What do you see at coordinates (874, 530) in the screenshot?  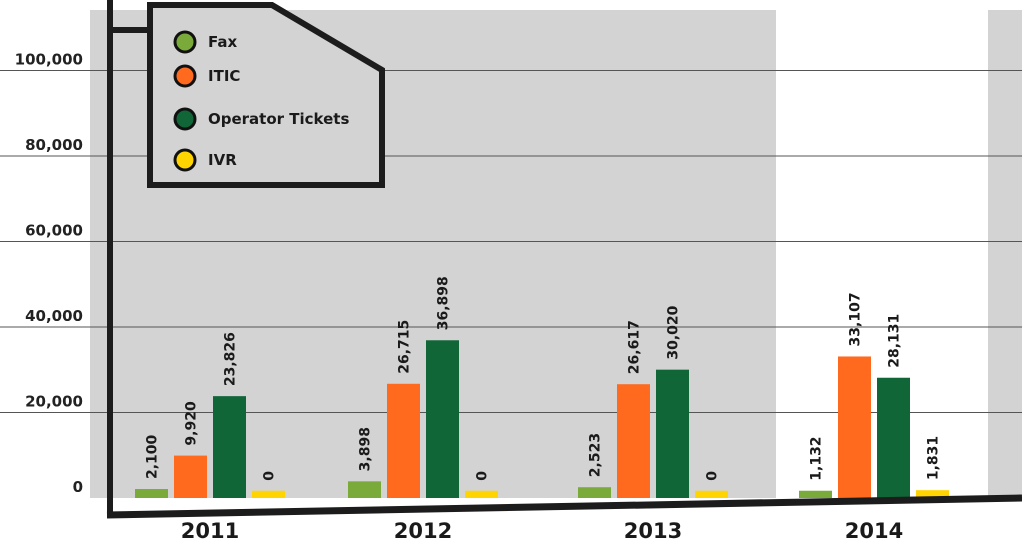 I see `x-tick-label: 2014` at bounding box center [874, 530].